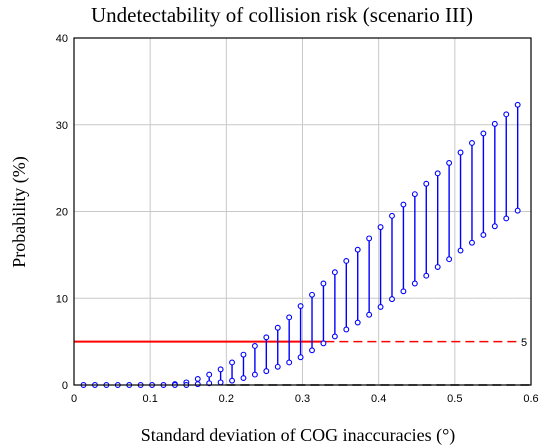 This screenshot has width=550, height=448. What do you see at coordinates (378, 399) in the screenshot?
I see `x-tick-label: 0.4` at bounding box center [378, 399].